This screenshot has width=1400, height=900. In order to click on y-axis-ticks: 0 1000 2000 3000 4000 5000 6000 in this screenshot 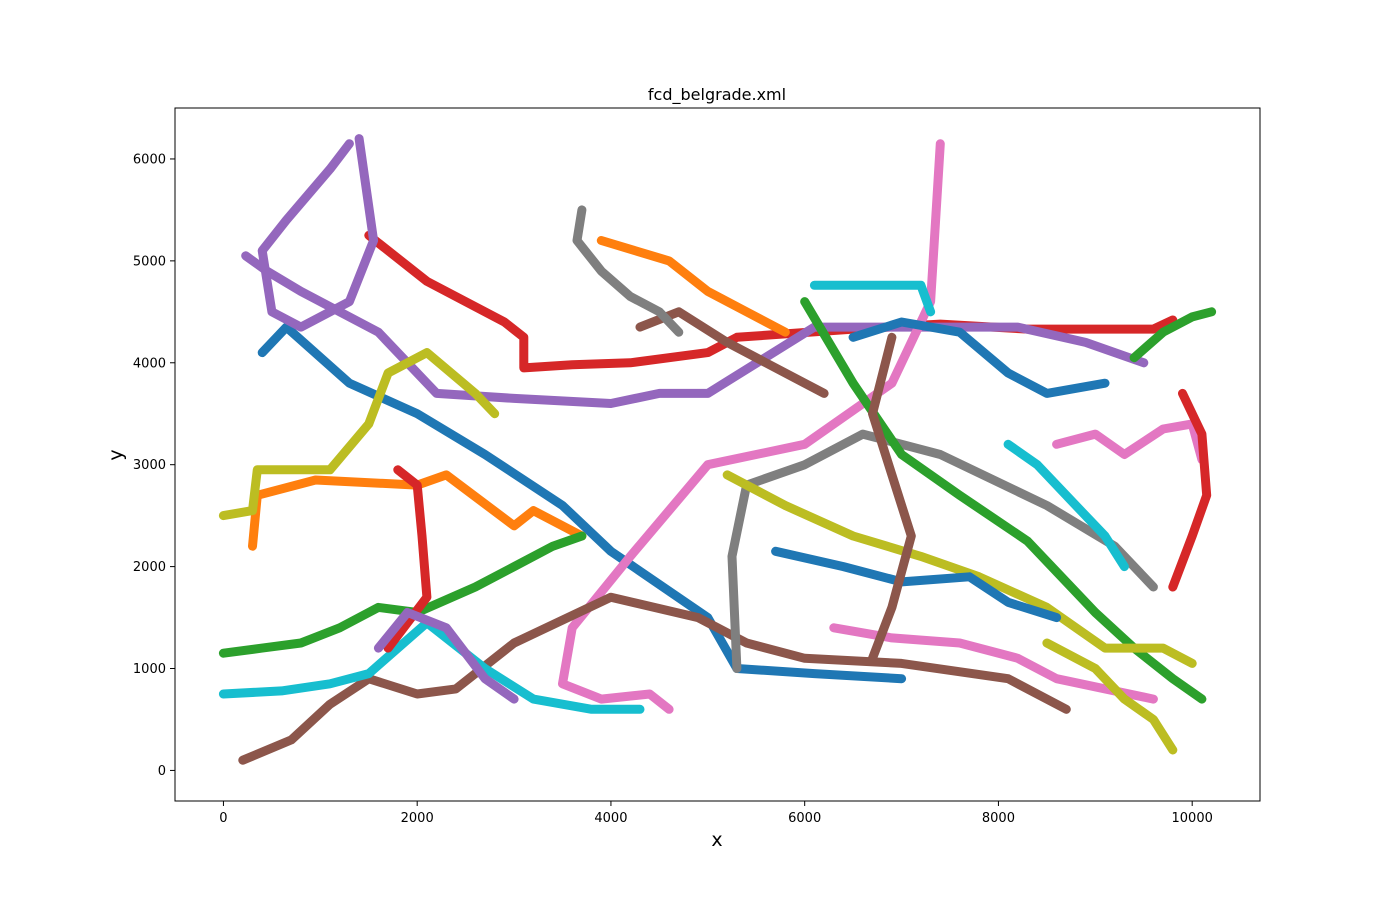, I will do `click(154, 465)`.